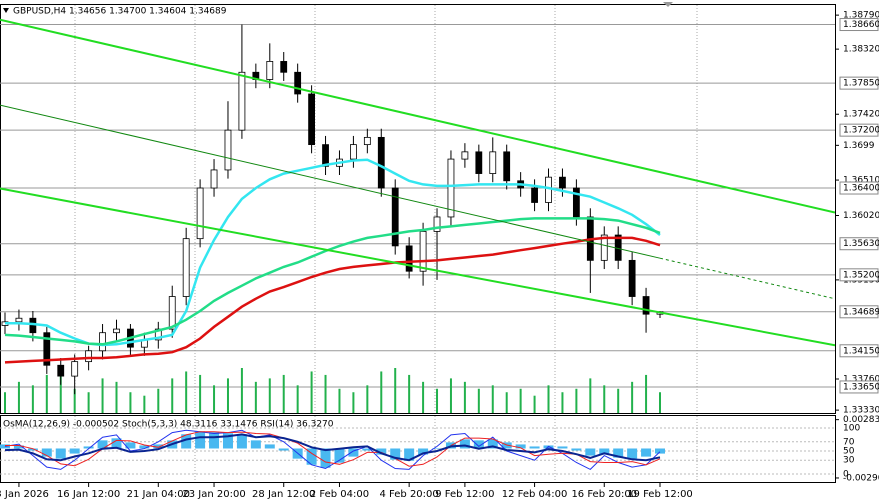 This screenshot has width=879, height=503. What do you see at coordinates (849, 452) in the screenshot?
I see `y-tick-label: 50` at bounding box center [849, 452].